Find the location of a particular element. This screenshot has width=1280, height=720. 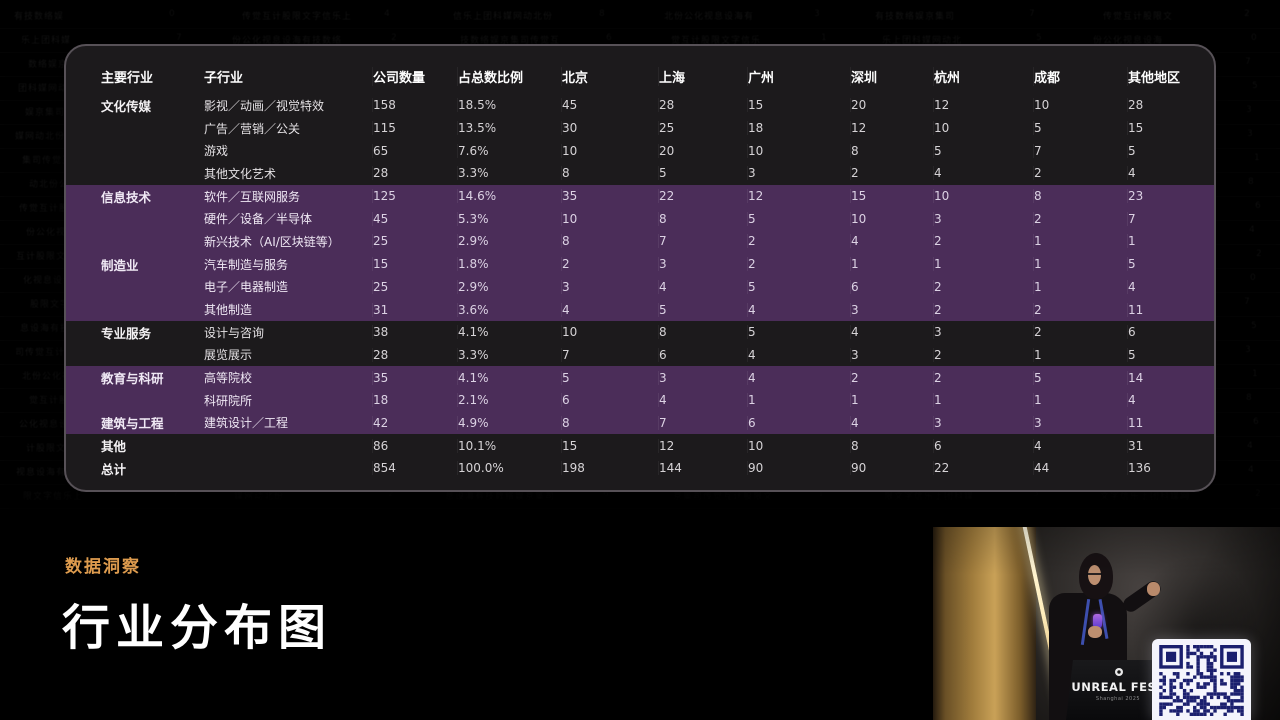

cell-subindustry: 广告／营销／公关 is located at coordinates (252, 128).